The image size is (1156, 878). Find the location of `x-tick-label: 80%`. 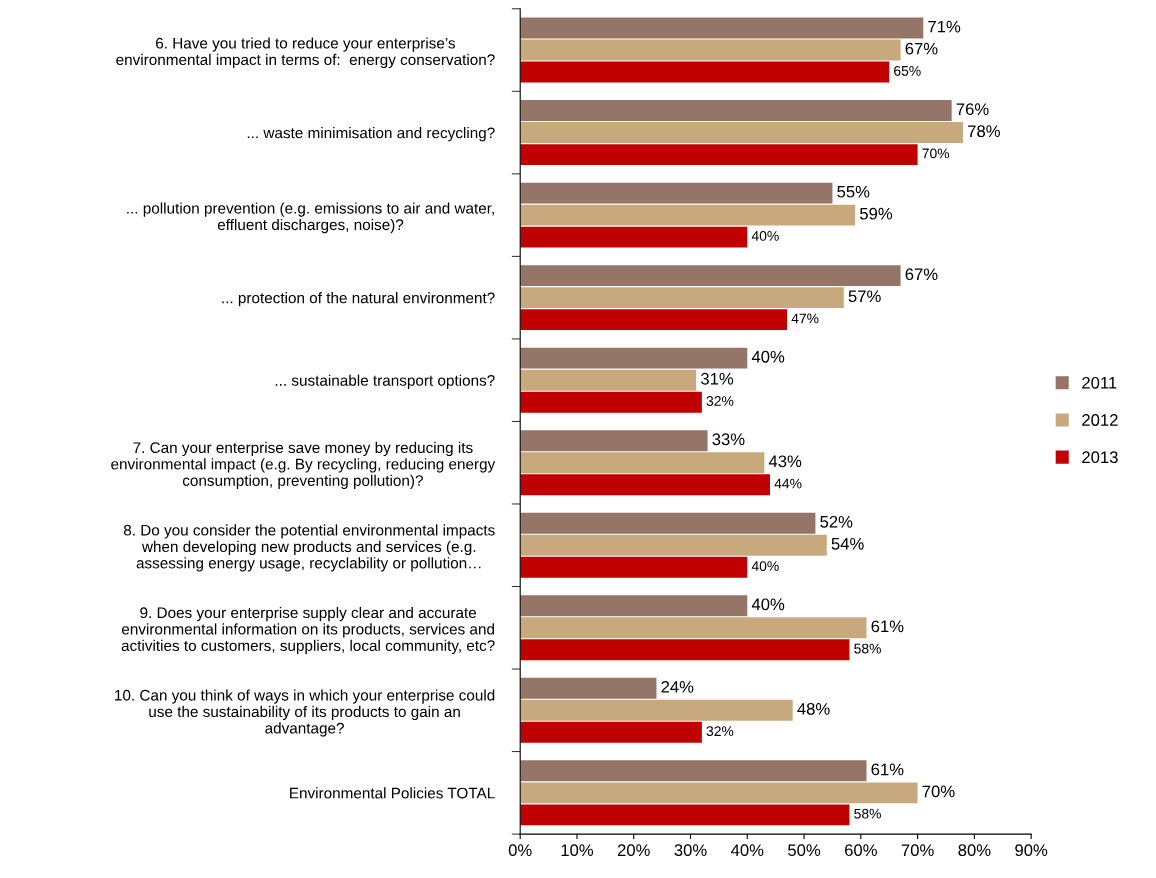

x-tick-label: 80% is located at coordinates (974, 850).